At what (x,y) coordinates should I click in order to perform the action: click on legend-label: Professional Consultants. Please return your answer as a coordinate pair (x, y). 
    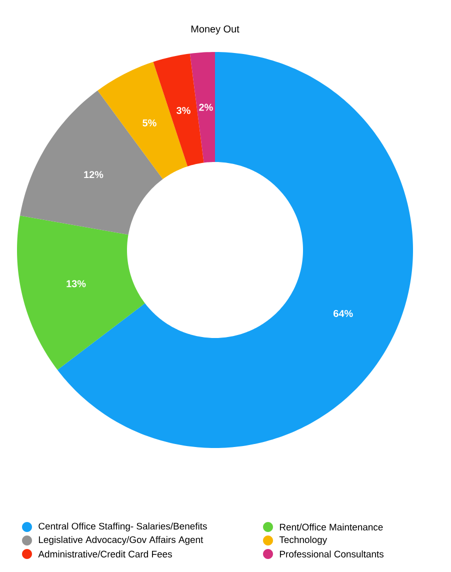
    Looking at the image, I should click on (332, 554).